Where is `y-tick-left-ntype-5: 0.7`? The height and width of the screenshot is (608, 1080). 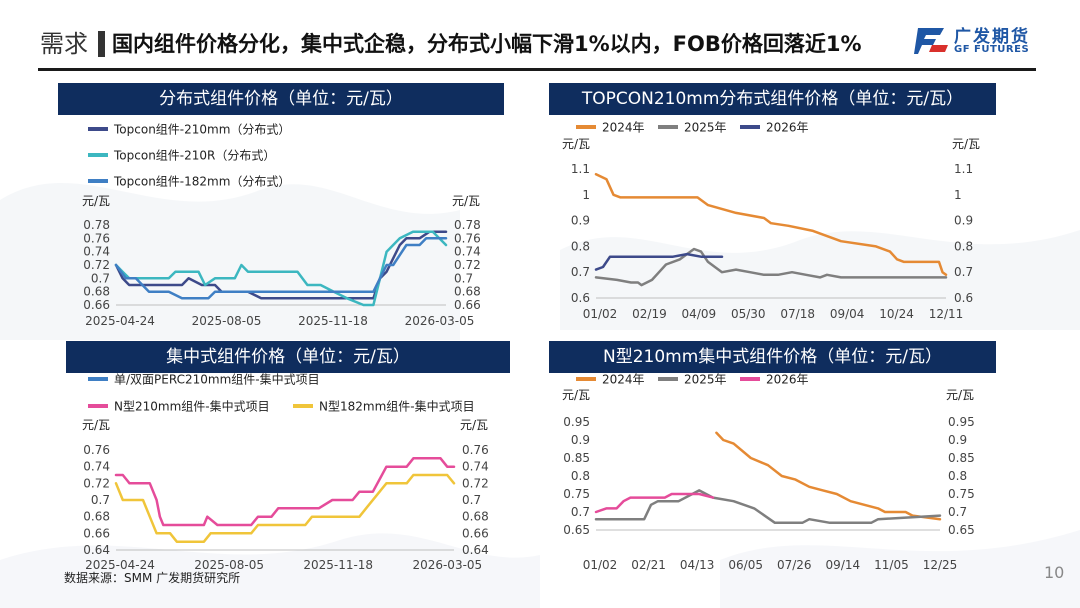
y-tick-left-ntype-5: 0.7 is located at coordinates (580, 512).